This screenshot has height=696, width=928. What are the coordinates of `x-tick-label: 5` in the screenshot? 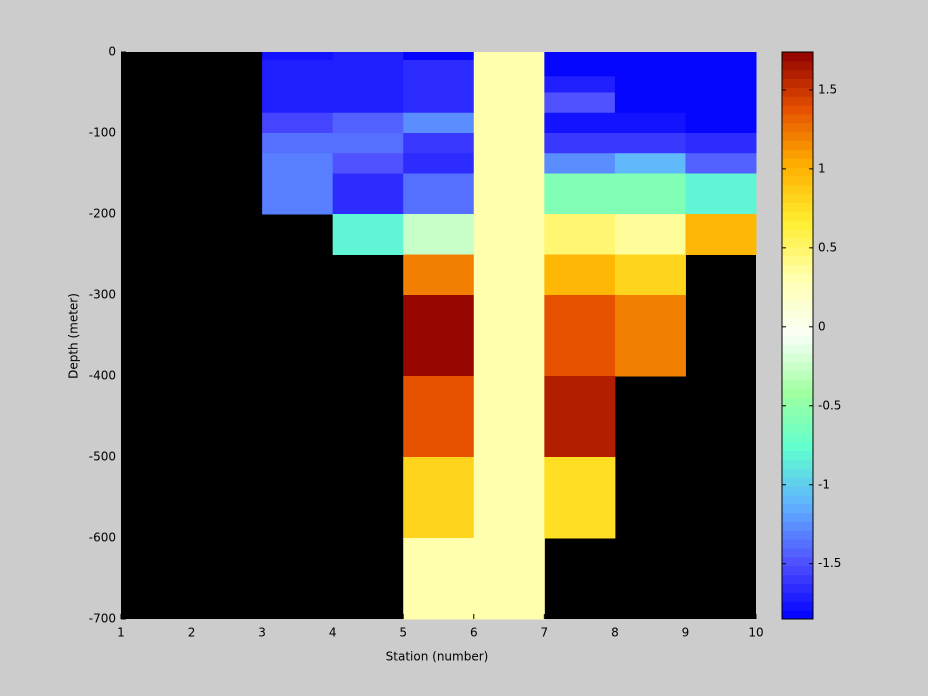 It's located at (403, 633).